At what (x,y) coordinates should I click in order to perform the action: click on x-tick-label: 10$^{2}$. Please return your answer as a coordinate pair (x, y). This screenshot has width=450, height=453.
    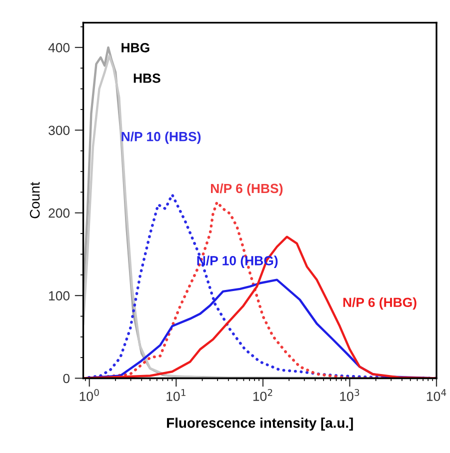
    Looking at the image, I should click on (262, 395).